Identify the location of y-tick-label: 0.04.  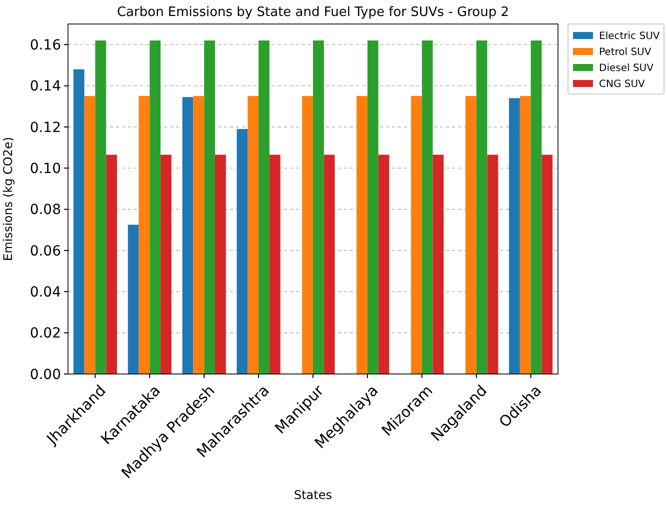
(46, 292).